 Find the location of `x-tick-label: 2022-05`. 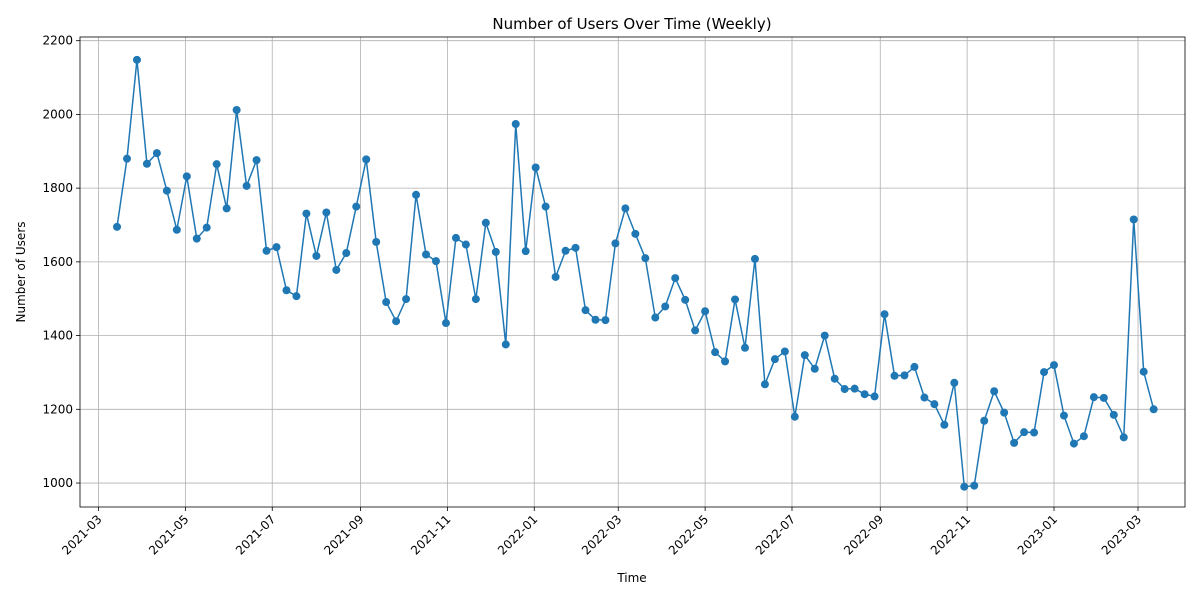

x-tick-label: 2022-05 is located at coordinates (688, 534).